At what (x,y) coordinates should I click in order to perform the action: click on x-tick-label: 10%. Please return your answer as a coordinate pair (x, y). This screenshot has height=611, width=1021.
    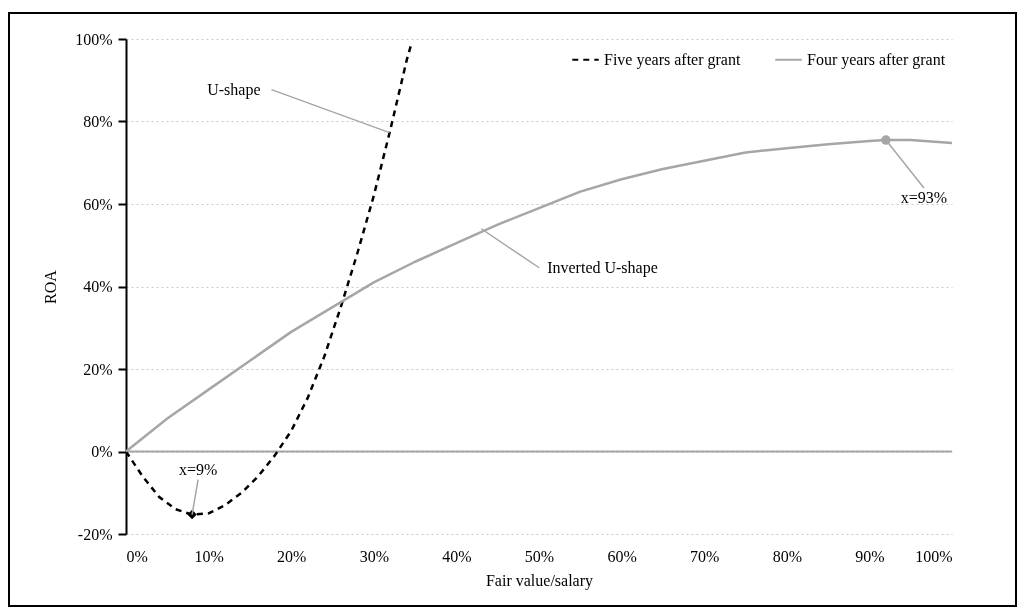
    Looking at the image, I should click on (209, 556).